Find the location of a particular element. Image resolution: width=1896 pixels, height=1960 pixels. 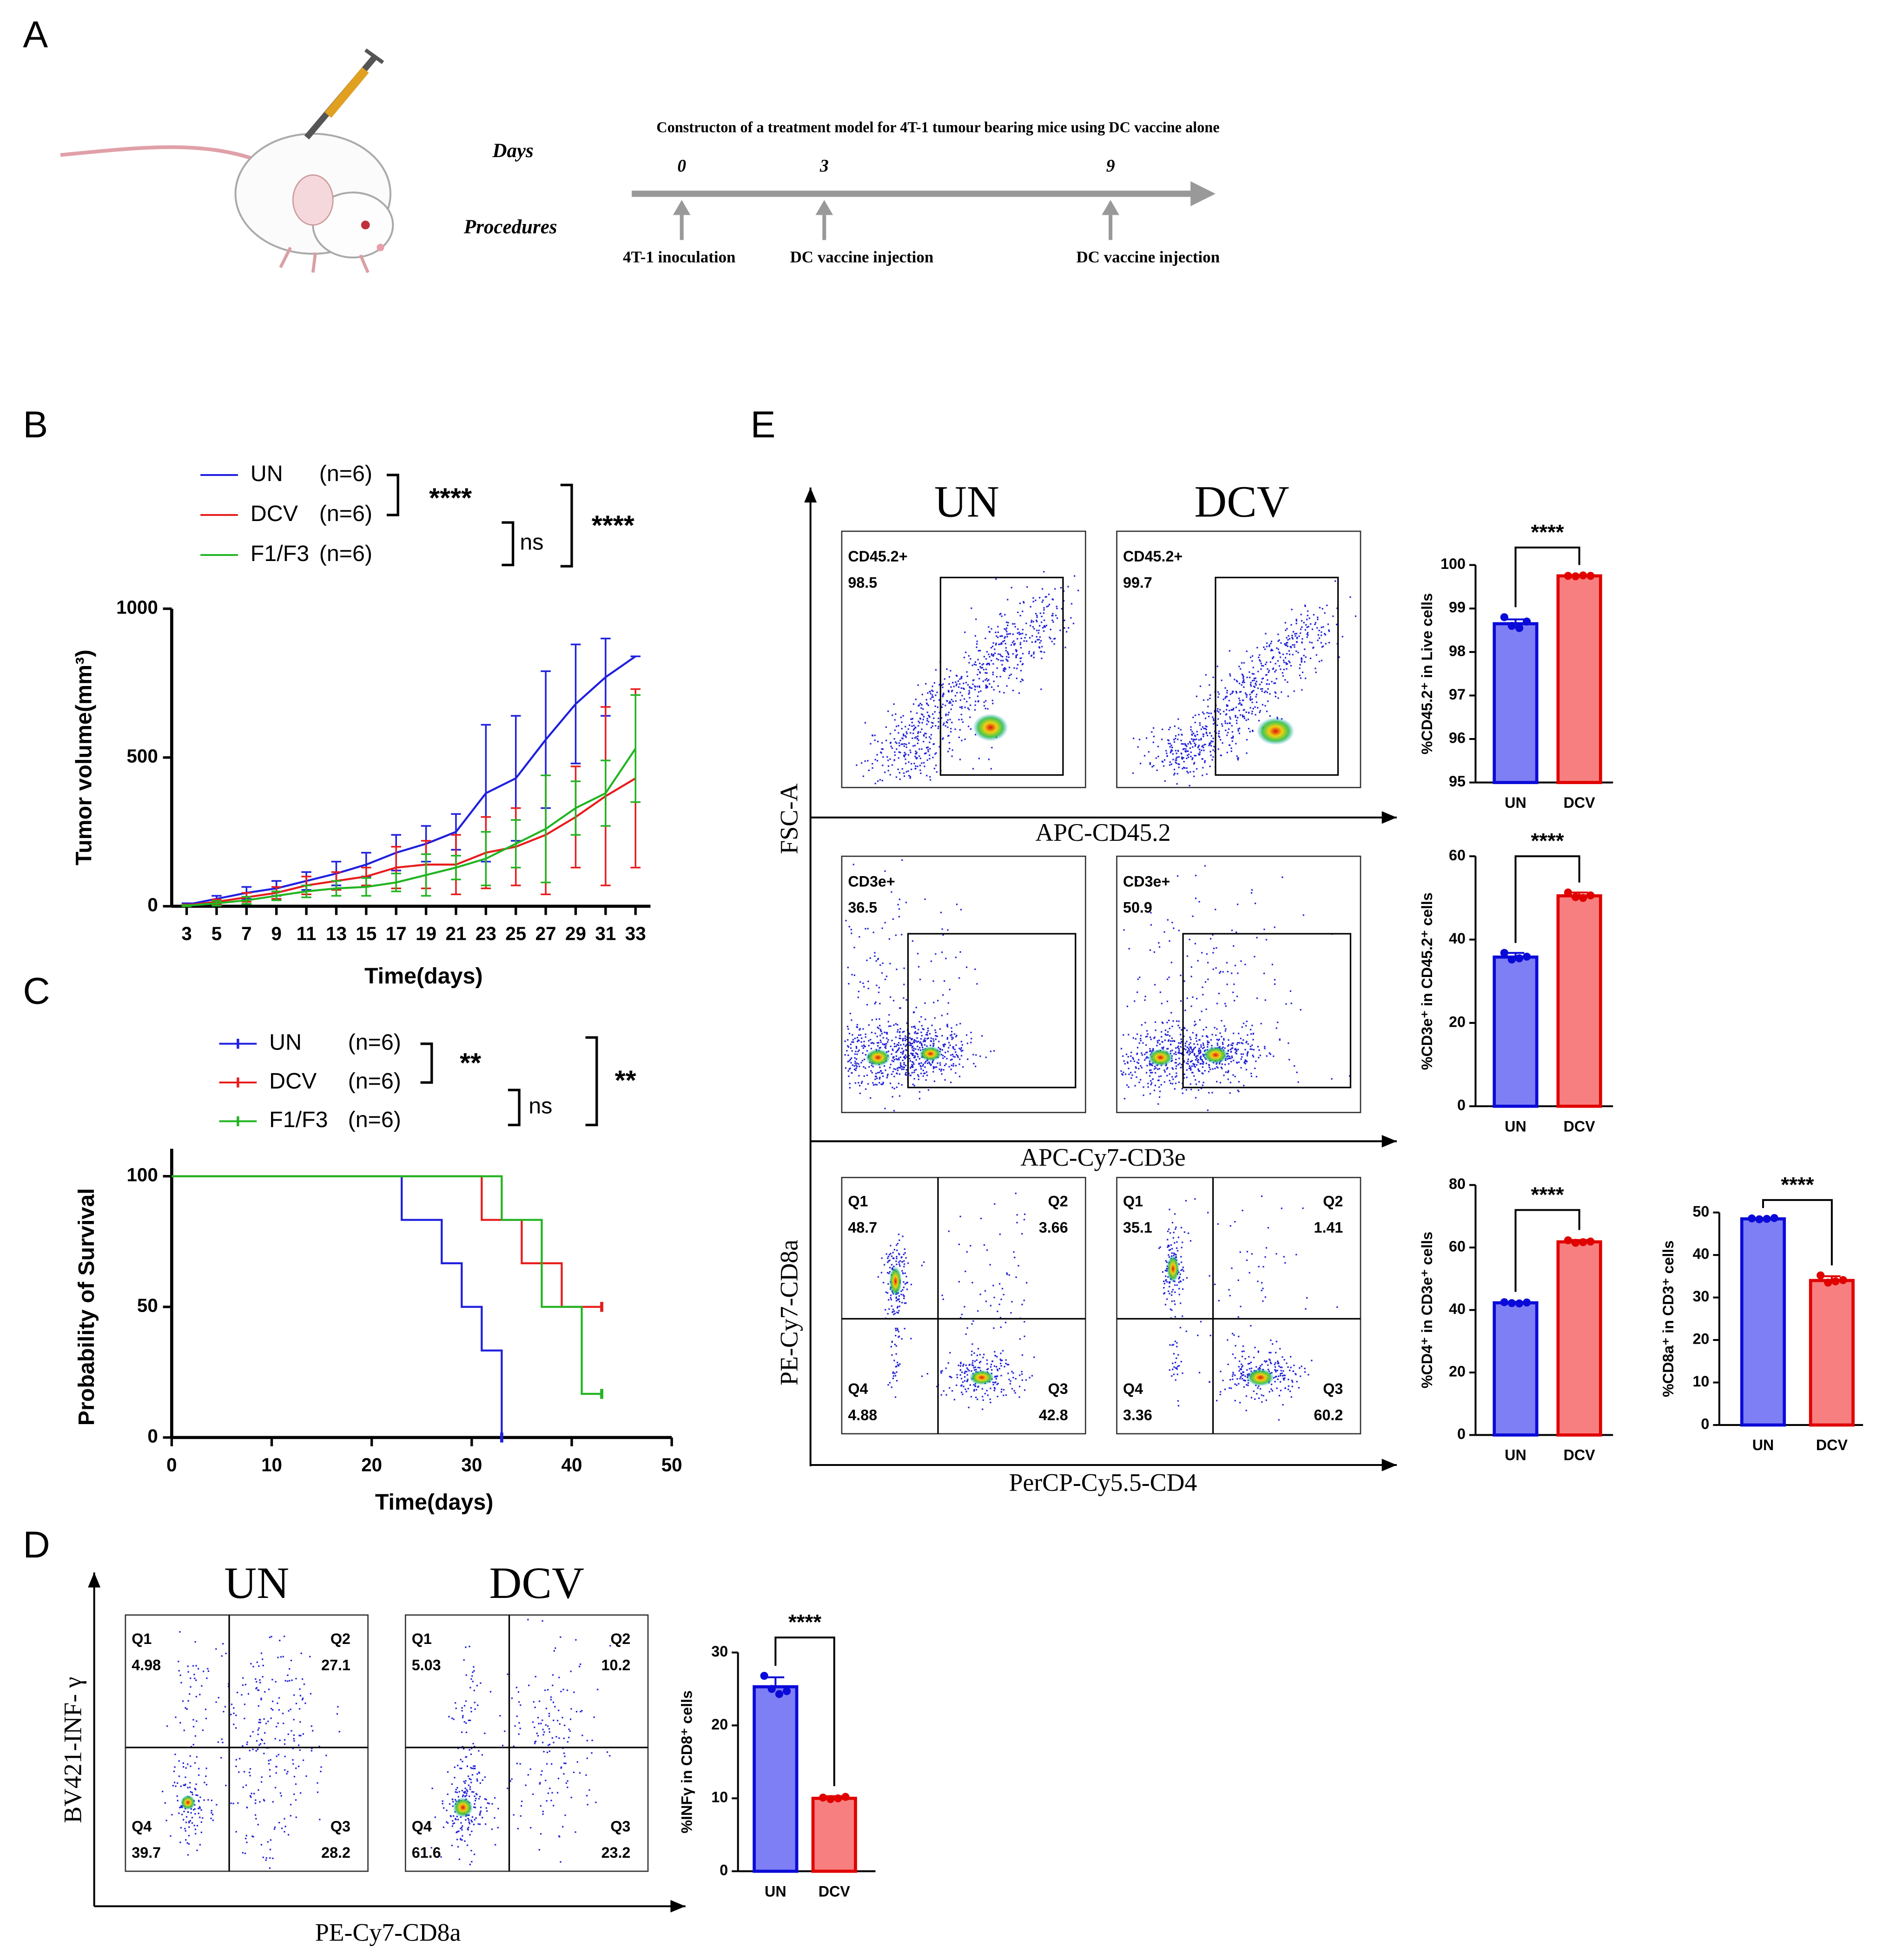

y-tick-label: 99 is located at coordinates (1457, 607).